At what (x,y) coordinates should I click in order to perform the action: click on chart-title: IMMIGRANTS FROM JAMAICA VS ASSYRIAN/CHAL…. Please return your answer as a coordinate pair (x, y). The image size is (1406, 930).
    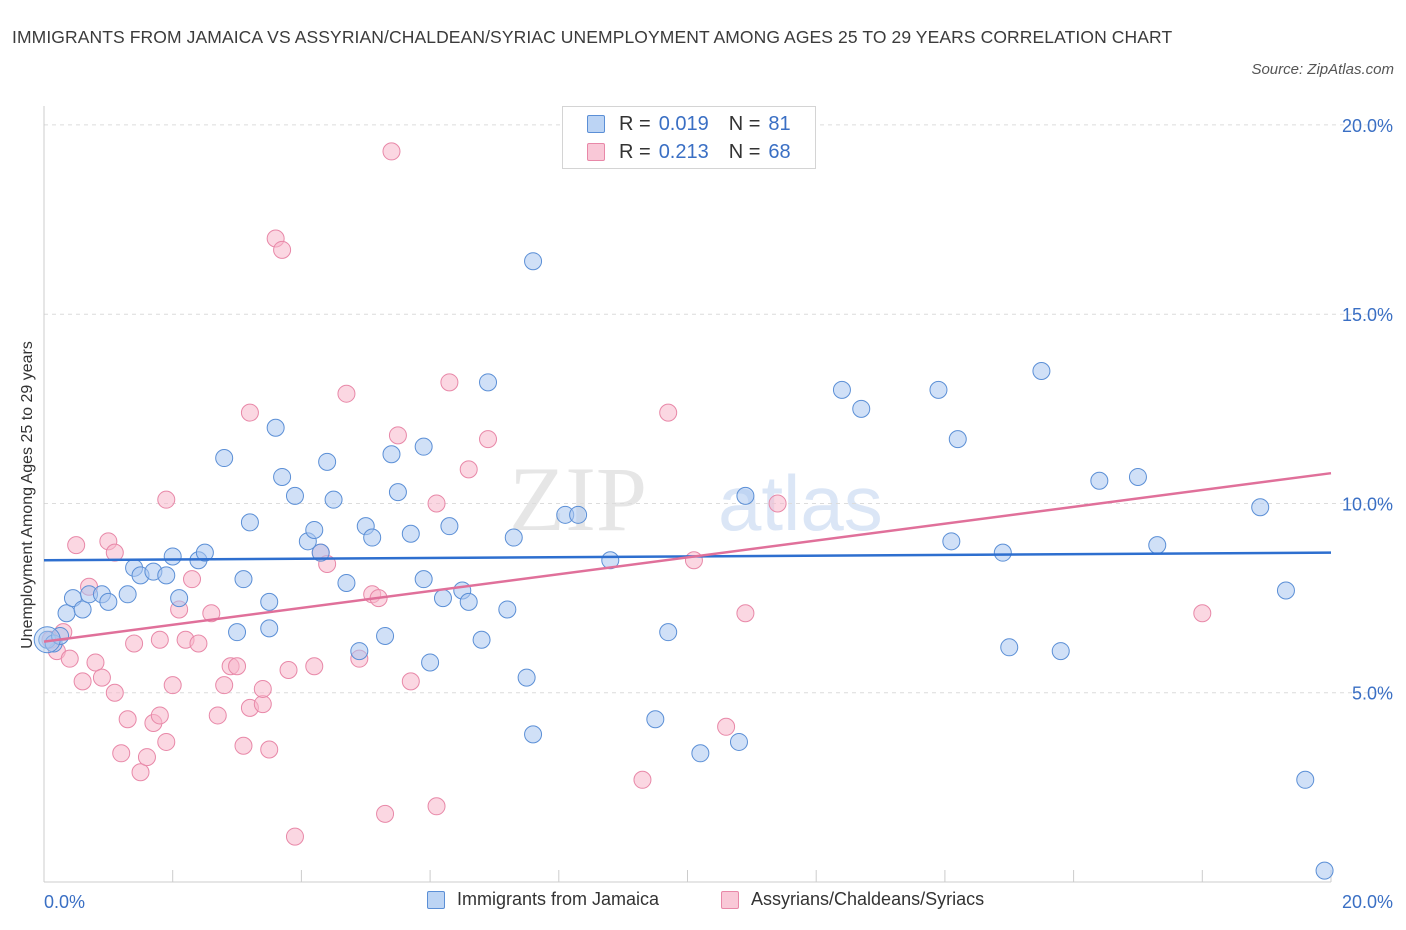
    Looking at the image, I should click on (592, 37).